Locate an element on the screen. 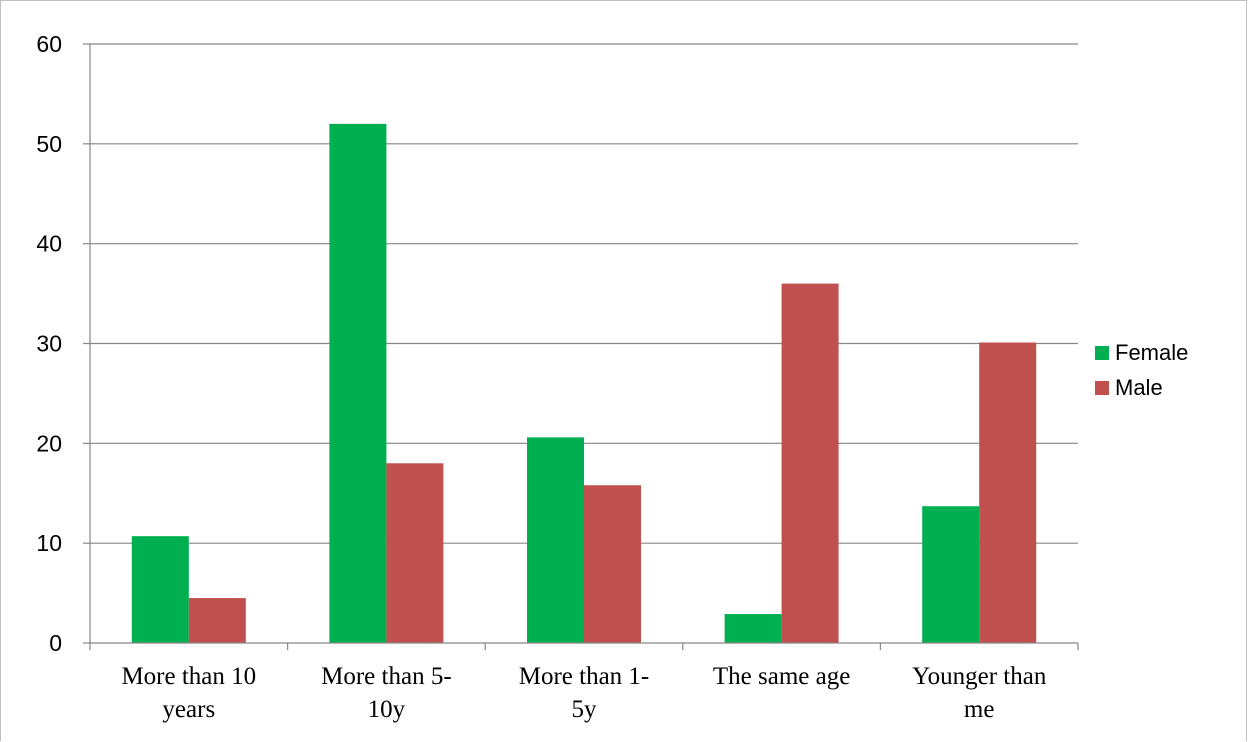 The height and width of the screenshot is (742, 1248). legend-swatch-male is located at coordinates (1102, 388).